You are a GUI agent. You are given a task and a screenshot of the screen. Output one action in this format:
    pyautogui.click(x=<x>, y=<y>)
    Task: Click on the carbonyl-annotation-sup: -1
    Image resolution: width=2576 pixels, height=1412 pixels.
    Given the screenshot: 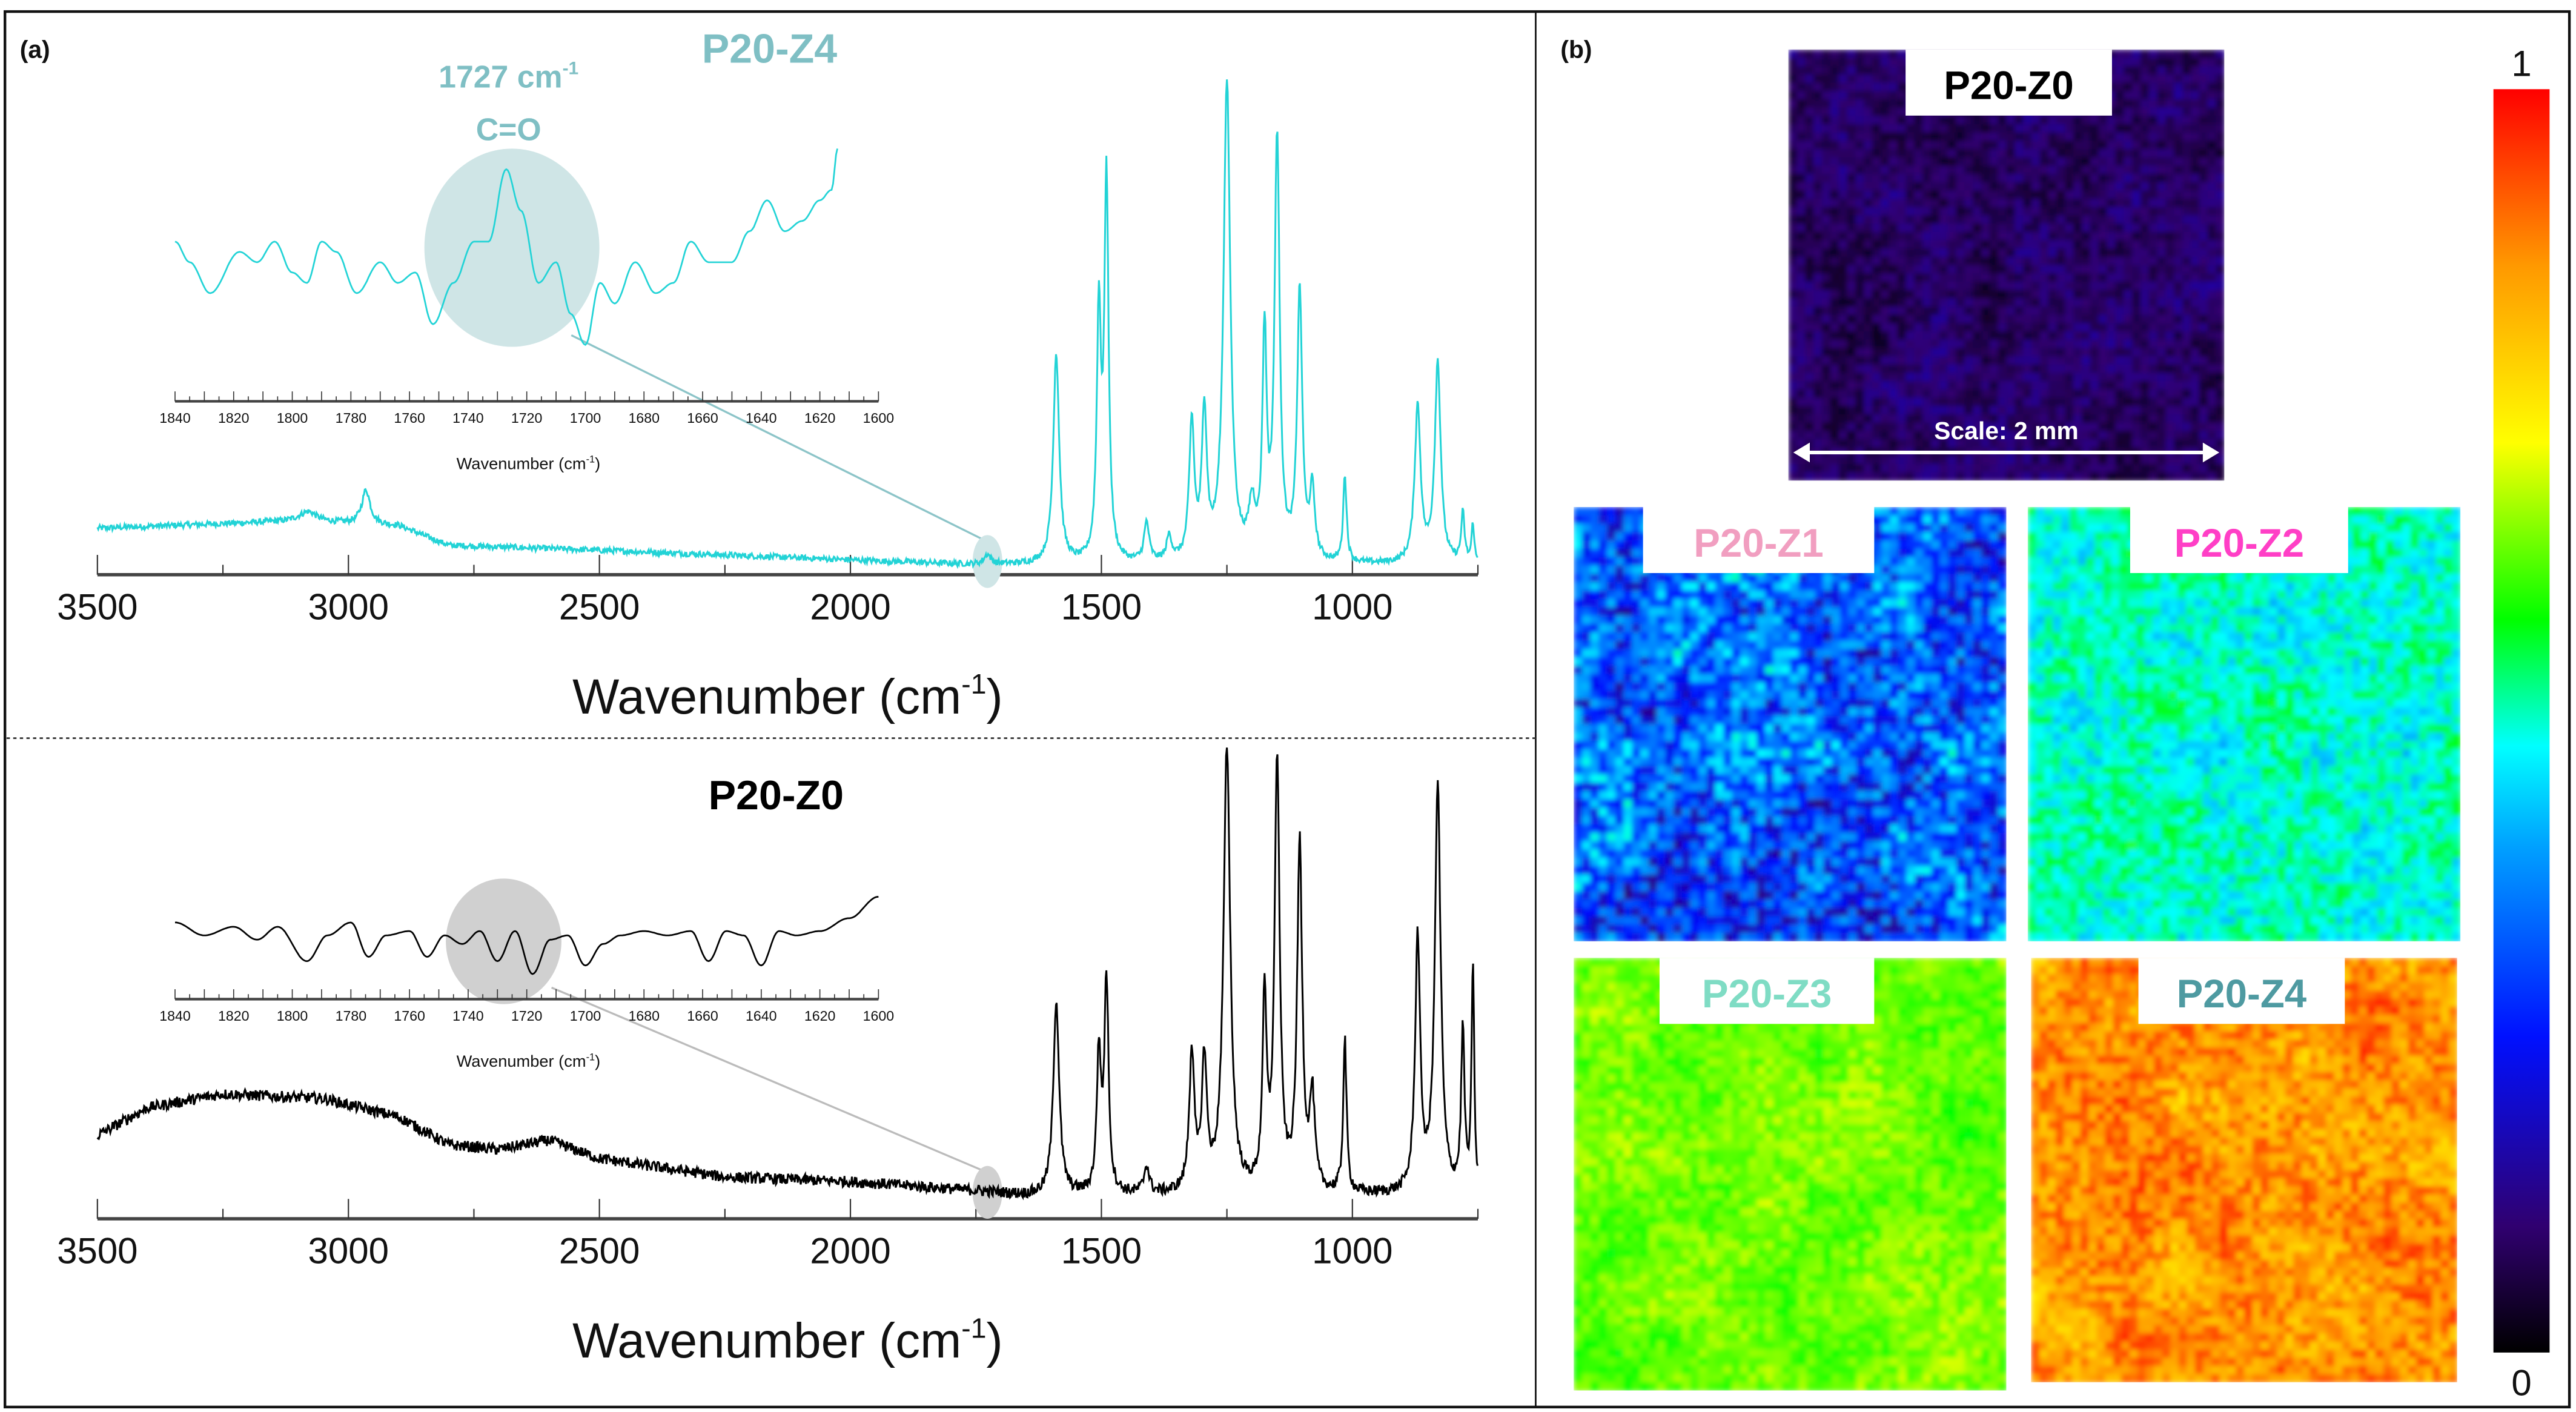 What is the action you would take?
    pyautogui.click(x=571, y=69)
    